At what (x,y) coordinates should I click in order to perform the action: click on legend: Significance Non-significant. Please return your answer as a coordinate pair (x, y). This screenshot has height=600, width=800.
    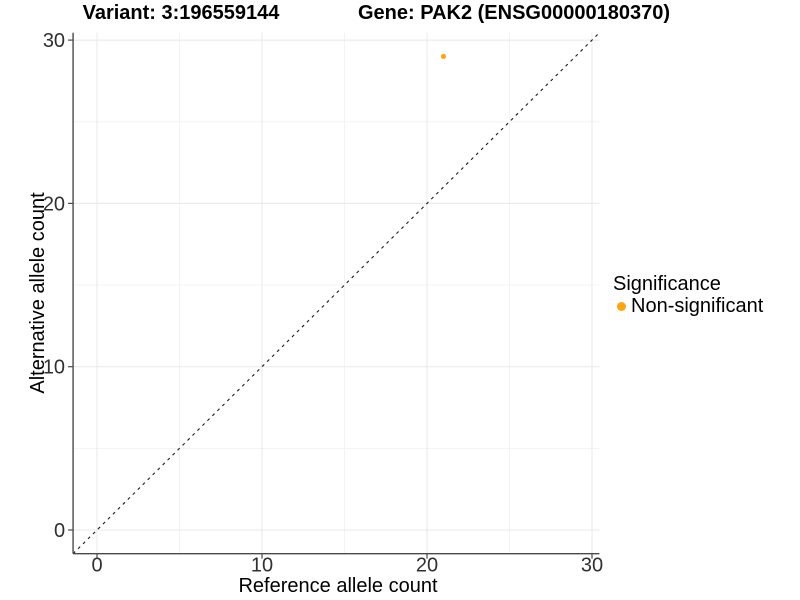
    Looking at the image, I should click on (688, 295).